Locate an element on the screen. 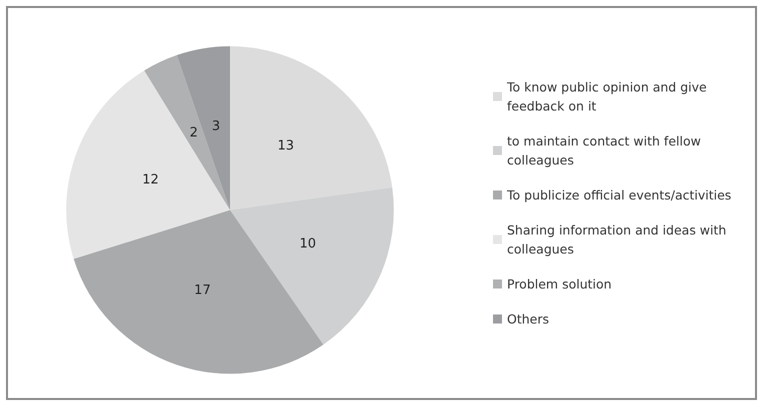 The width and height of the screenshot is (765, 408). legend-label: To know public opinion and give feedback on it is located at coordinates (608, 97).